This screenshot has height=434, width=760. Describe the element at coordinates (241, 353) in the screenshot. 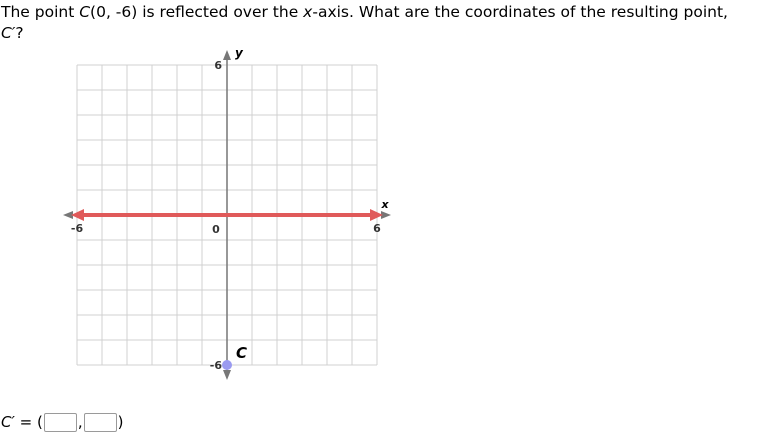

I see `point-c-label: C` at that location.